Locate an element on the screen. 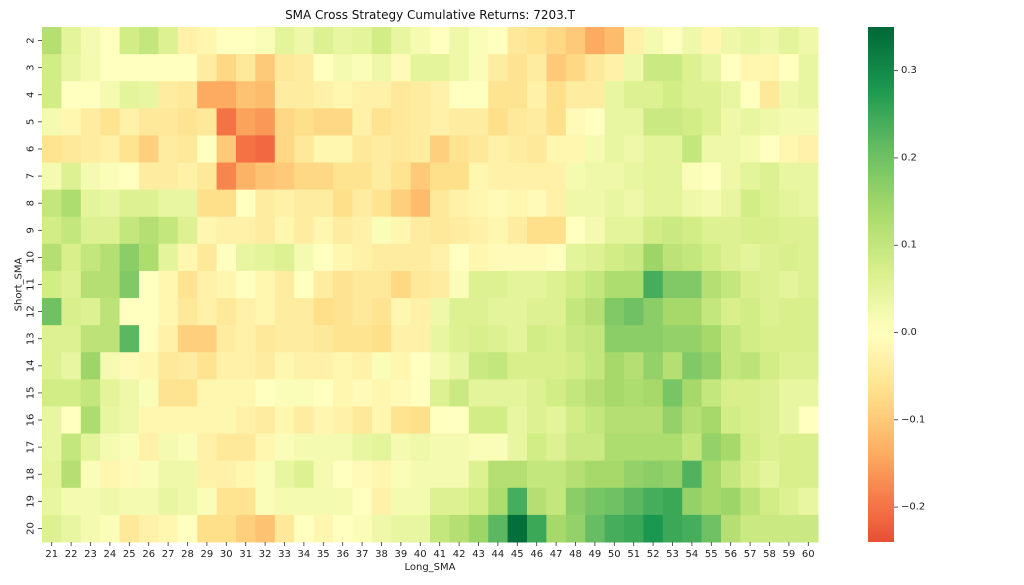  x-tick-label: 36 is located at coordinates (342, 554).